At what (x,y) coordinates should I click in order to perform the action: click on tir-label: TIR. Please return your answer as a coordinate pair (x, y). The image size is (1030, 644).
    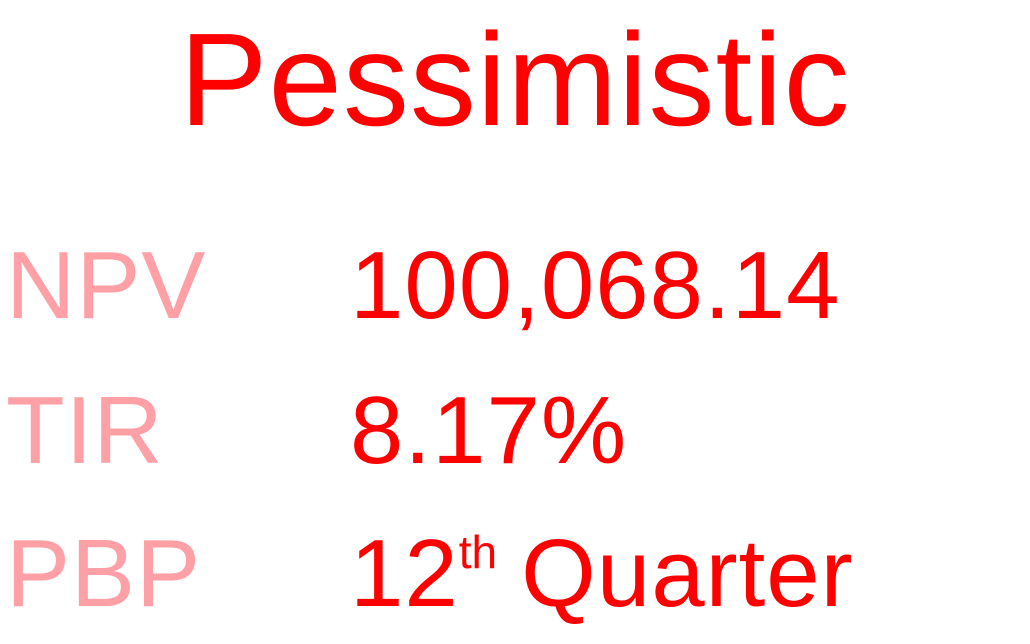
    Looking at the image, I should click on (85, 430).